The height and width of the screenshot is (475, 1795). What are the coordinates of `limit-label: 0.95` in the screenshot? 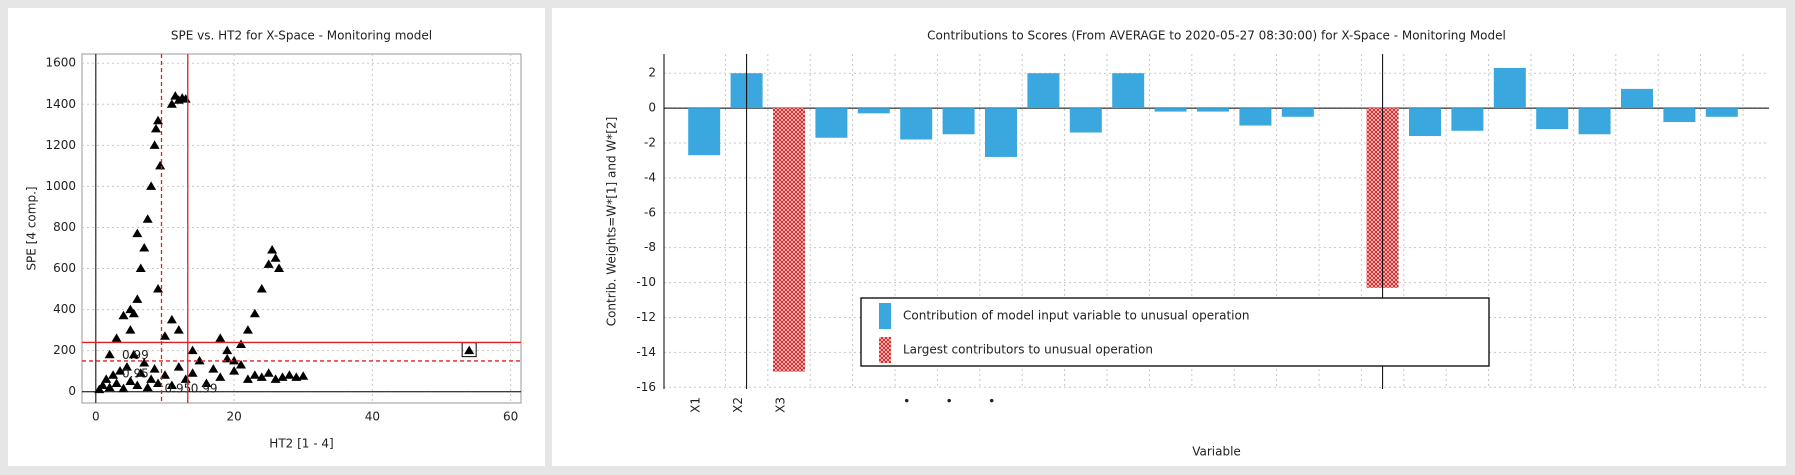 It's located at (135, 373).